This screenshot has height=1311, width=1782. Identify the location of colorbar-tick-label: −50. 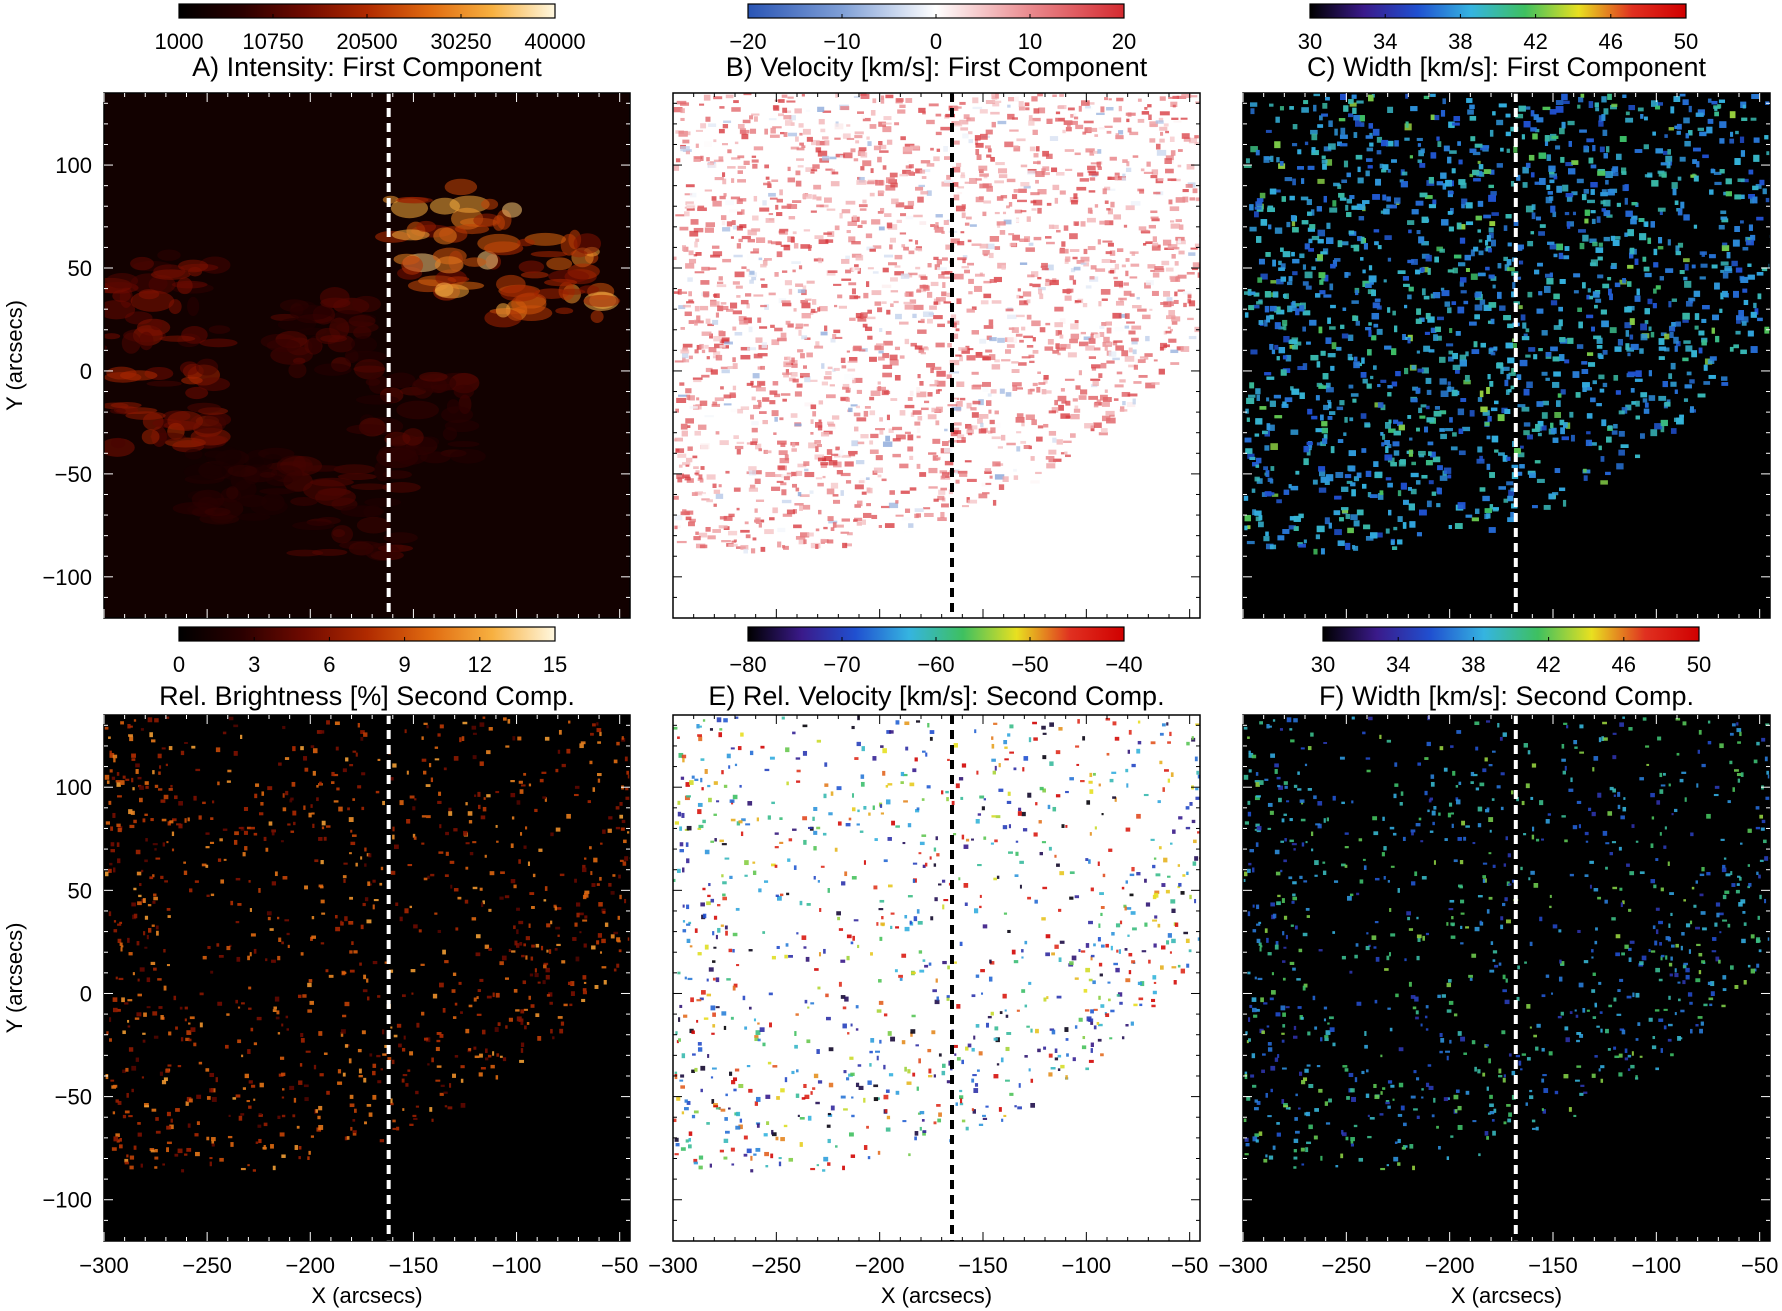
(1029, 664).